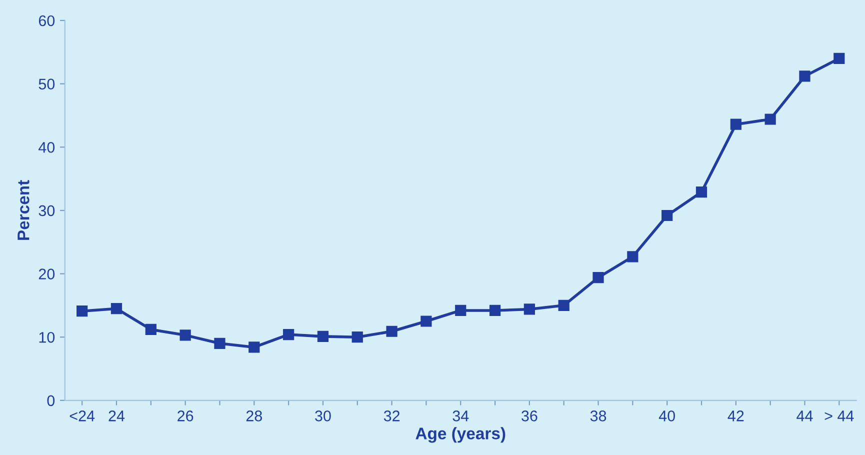  What do you see at coordinates (460, 416) in the screenshot?
I see `x-tick-label: 34` at bounding box center [460, 416].